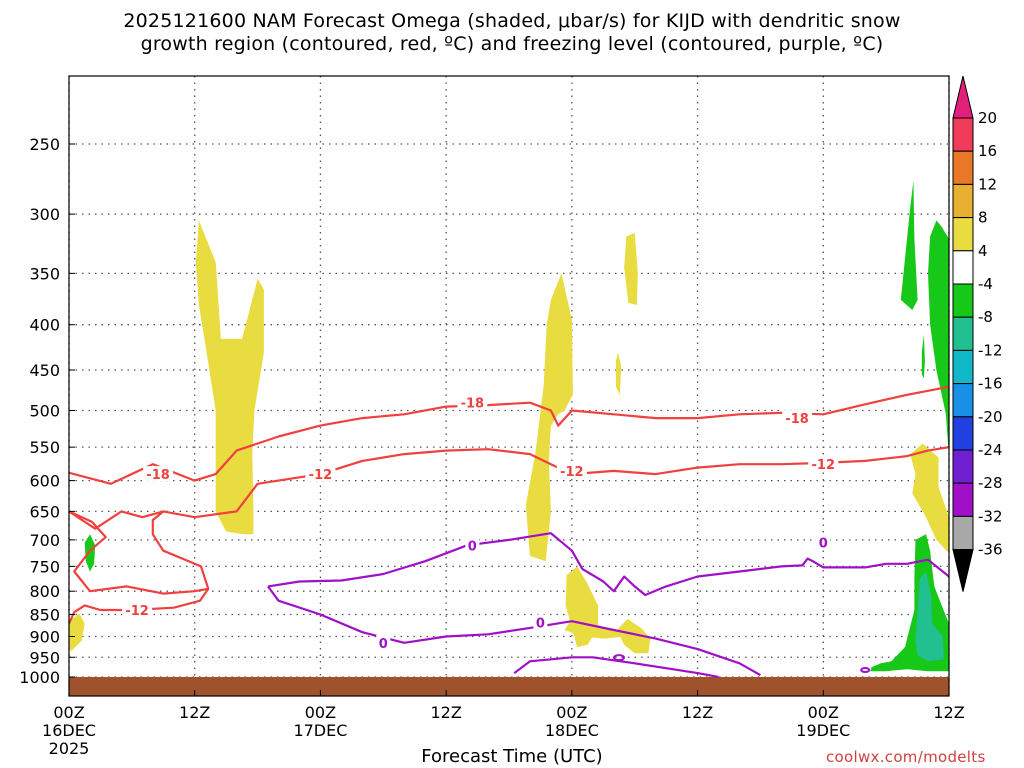 The width and height of the screenshot is (1024, 768). I want to click on y-tick-label: 350, so click(44, 273).